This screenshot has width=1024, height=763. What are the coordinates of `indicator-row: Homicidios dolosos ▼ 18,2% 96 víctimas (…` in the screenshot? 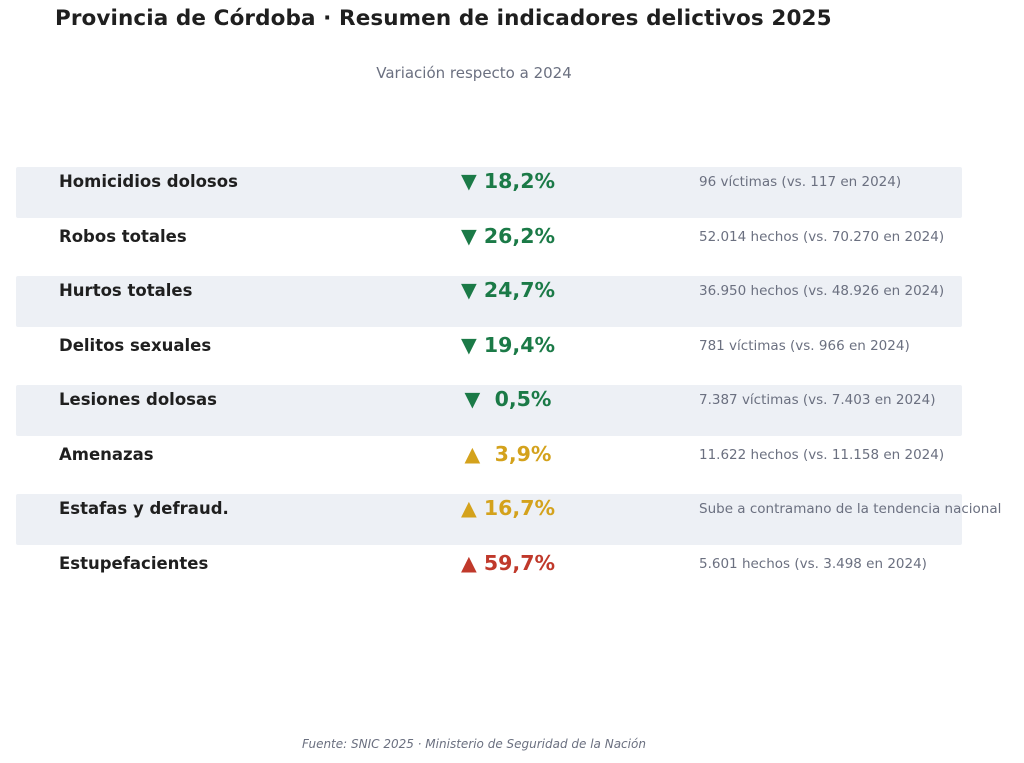 It's located at (512, 192).